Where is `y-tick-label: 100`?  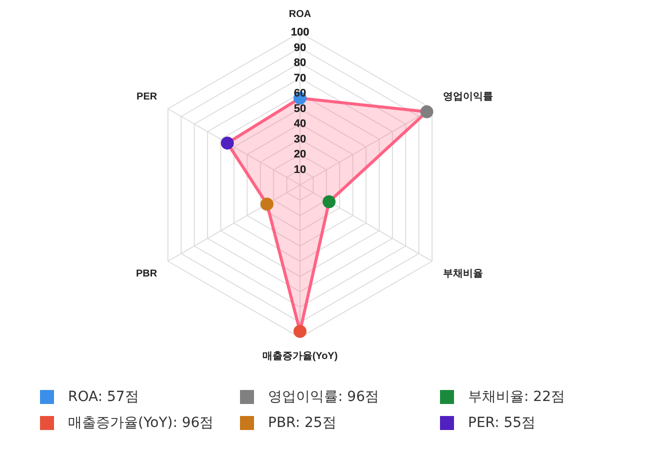
y-tick-label: 100 is located at coordinates (300, 32).